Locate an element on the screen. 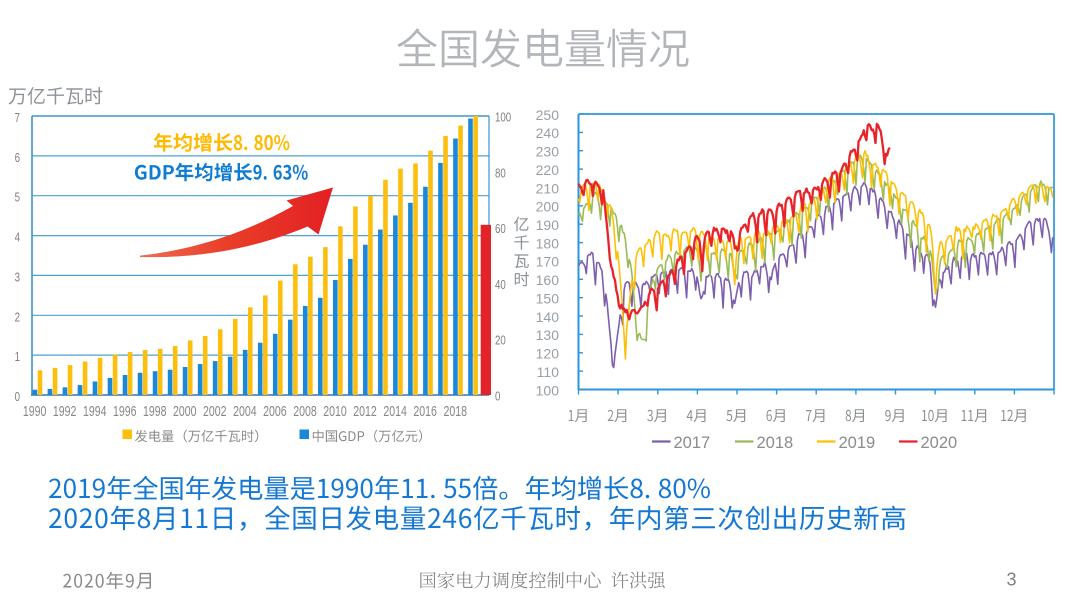  svg-text: 40 is located at coordinates (500, 284).